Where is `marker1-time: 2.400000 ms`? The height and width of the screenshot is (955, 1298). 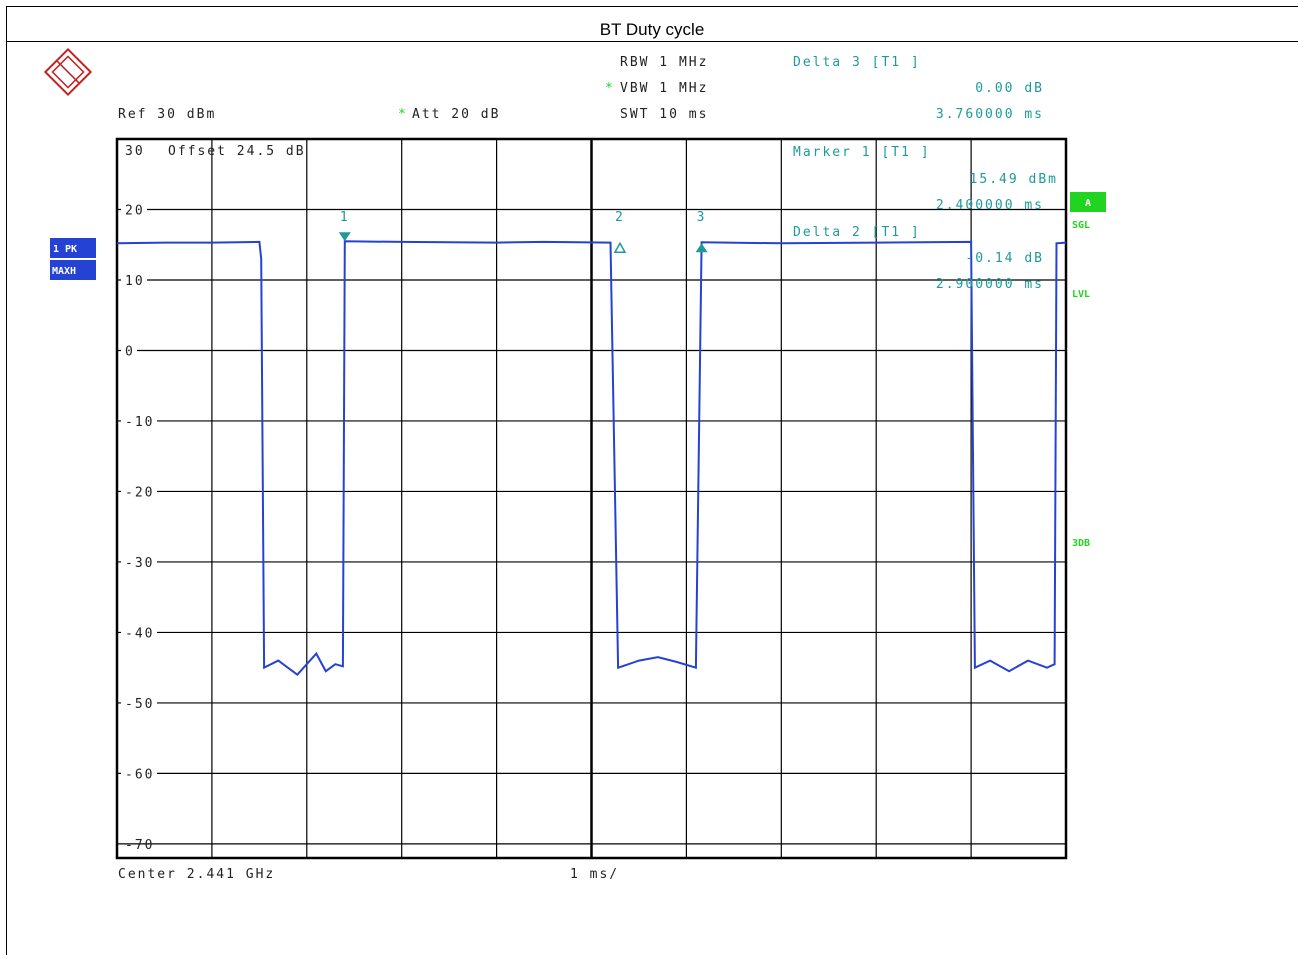 marker1-time: 2.400000 ms is located at coordinates (990, 205).